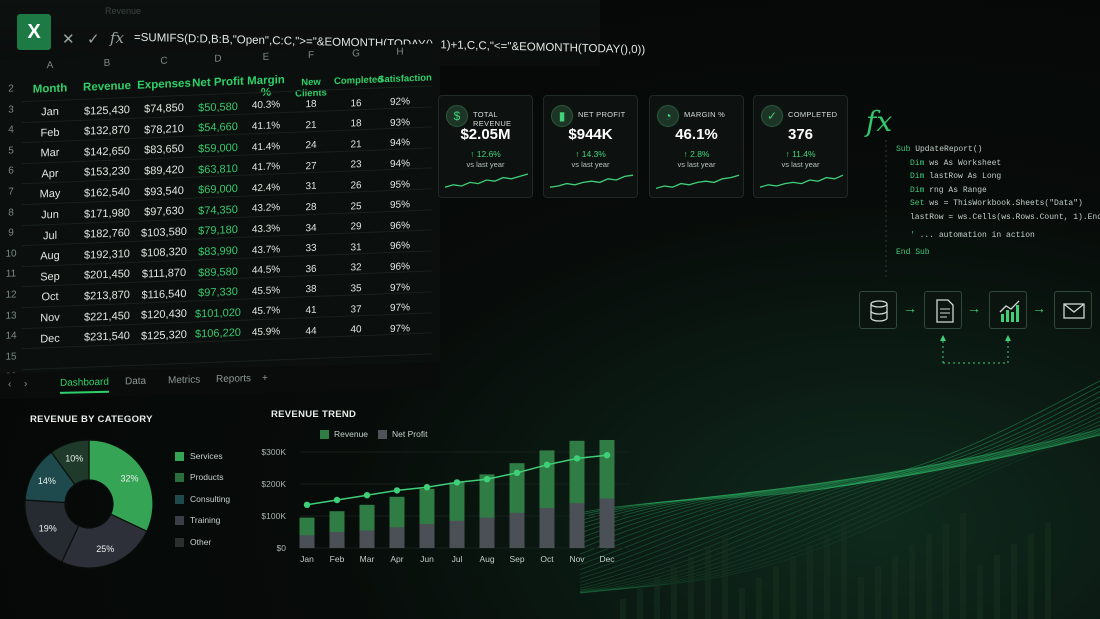  Describe the element at coordinates (399, 267) in the screenshot. I see `table-cell: 96%` at that location.